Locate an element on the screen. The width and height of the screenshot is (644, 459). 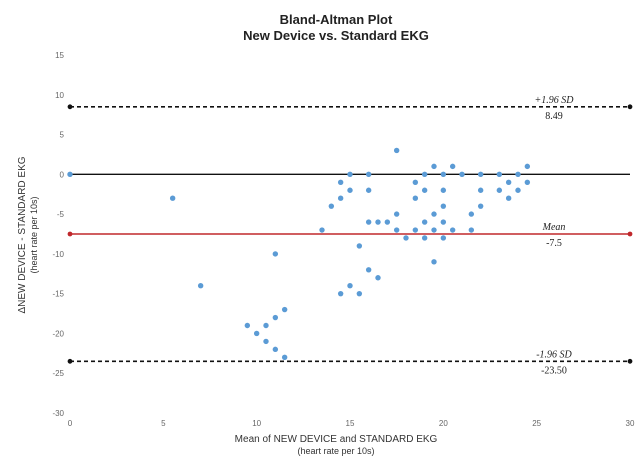
upper-limit-label: +1.96 SD is located at coordinates (555, 100).